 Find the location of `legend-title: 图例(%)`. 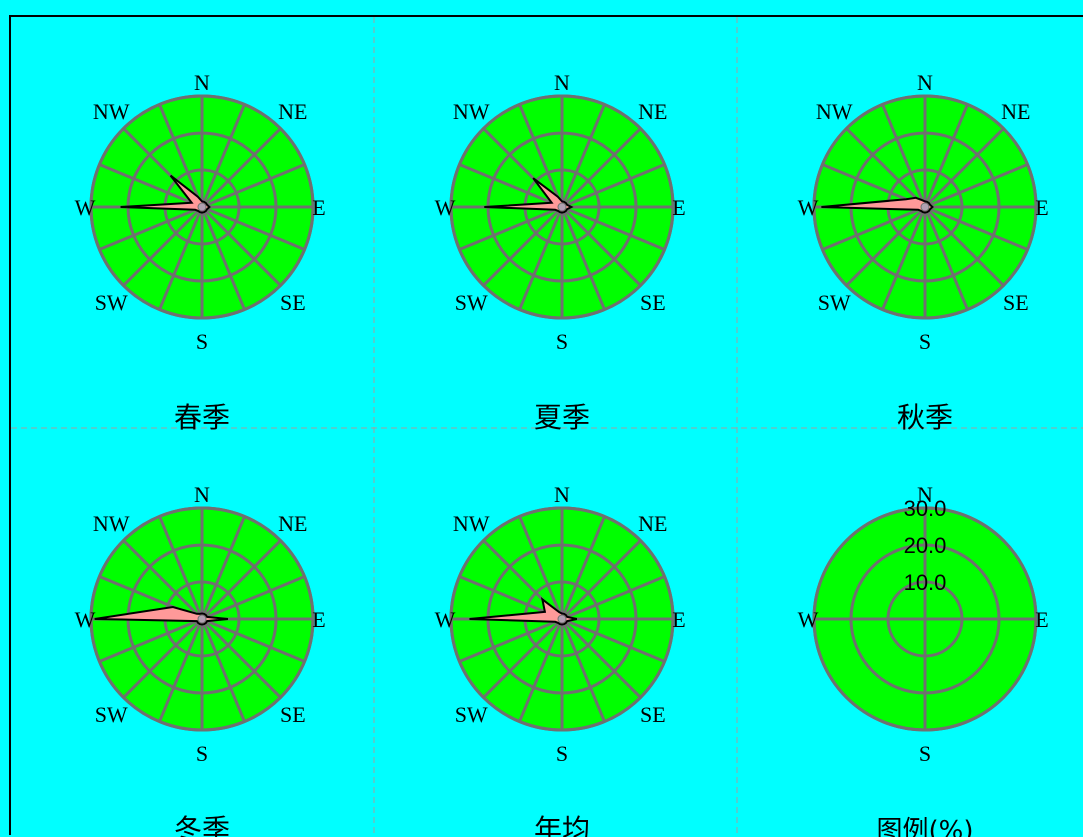

legend-title: 图例(%) is located at coordinates (925, 826).